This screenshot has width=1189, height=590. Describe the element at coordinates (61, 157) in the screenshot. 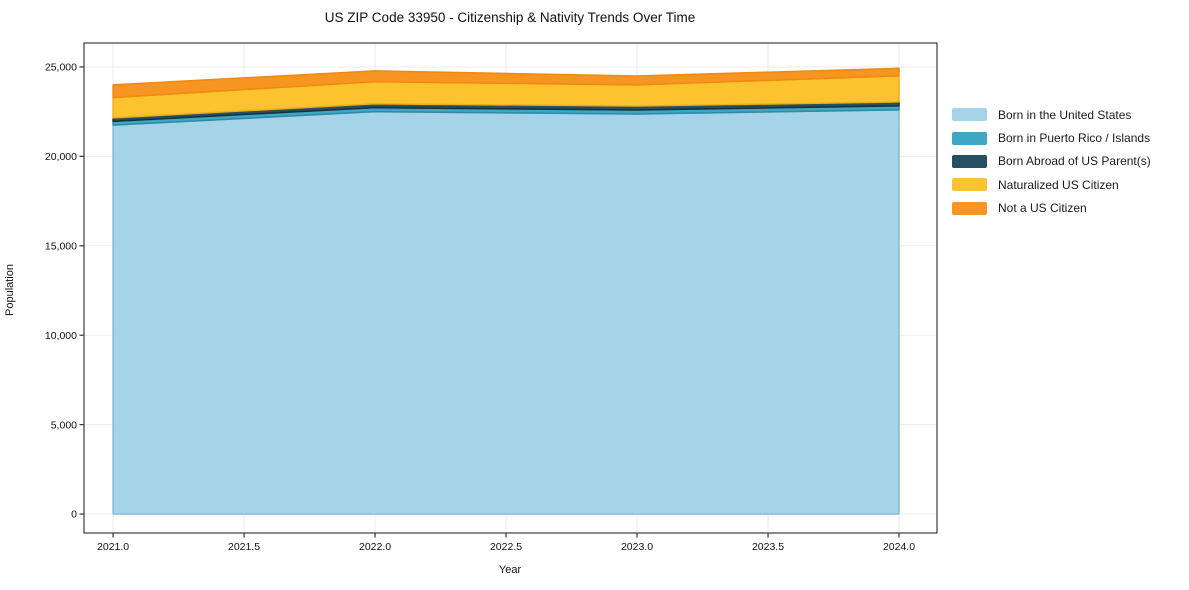

I see `y-tick-label: 20,000` at that location.